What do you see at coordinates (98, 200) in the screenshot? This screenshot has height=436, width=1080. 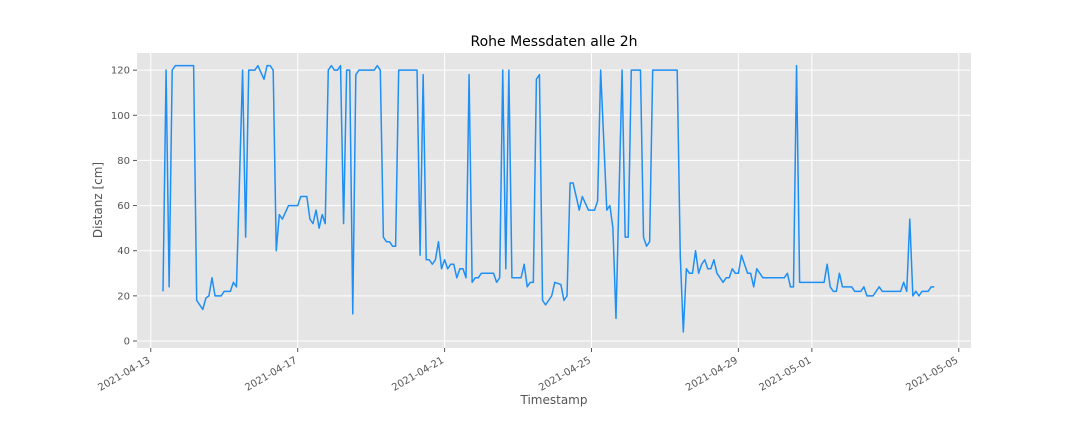 I see `y-axis-label: Distanz [cm]` at bounding box center [98, 200].